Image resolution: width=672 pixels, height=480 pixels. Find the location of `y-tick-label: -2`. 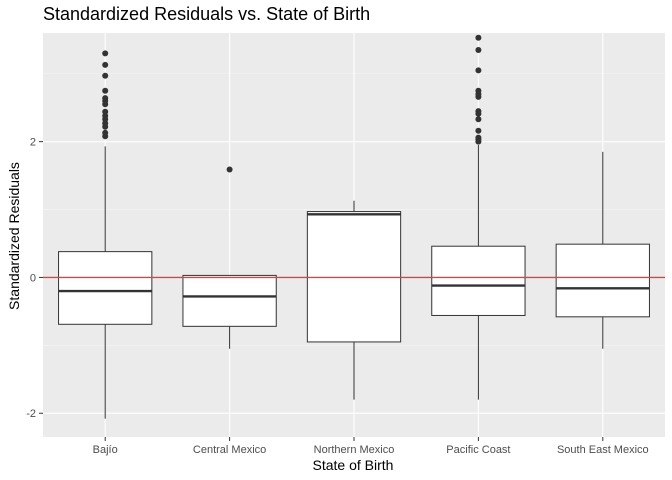

y-tick-label: -2 is located at coordinates (31, 414).